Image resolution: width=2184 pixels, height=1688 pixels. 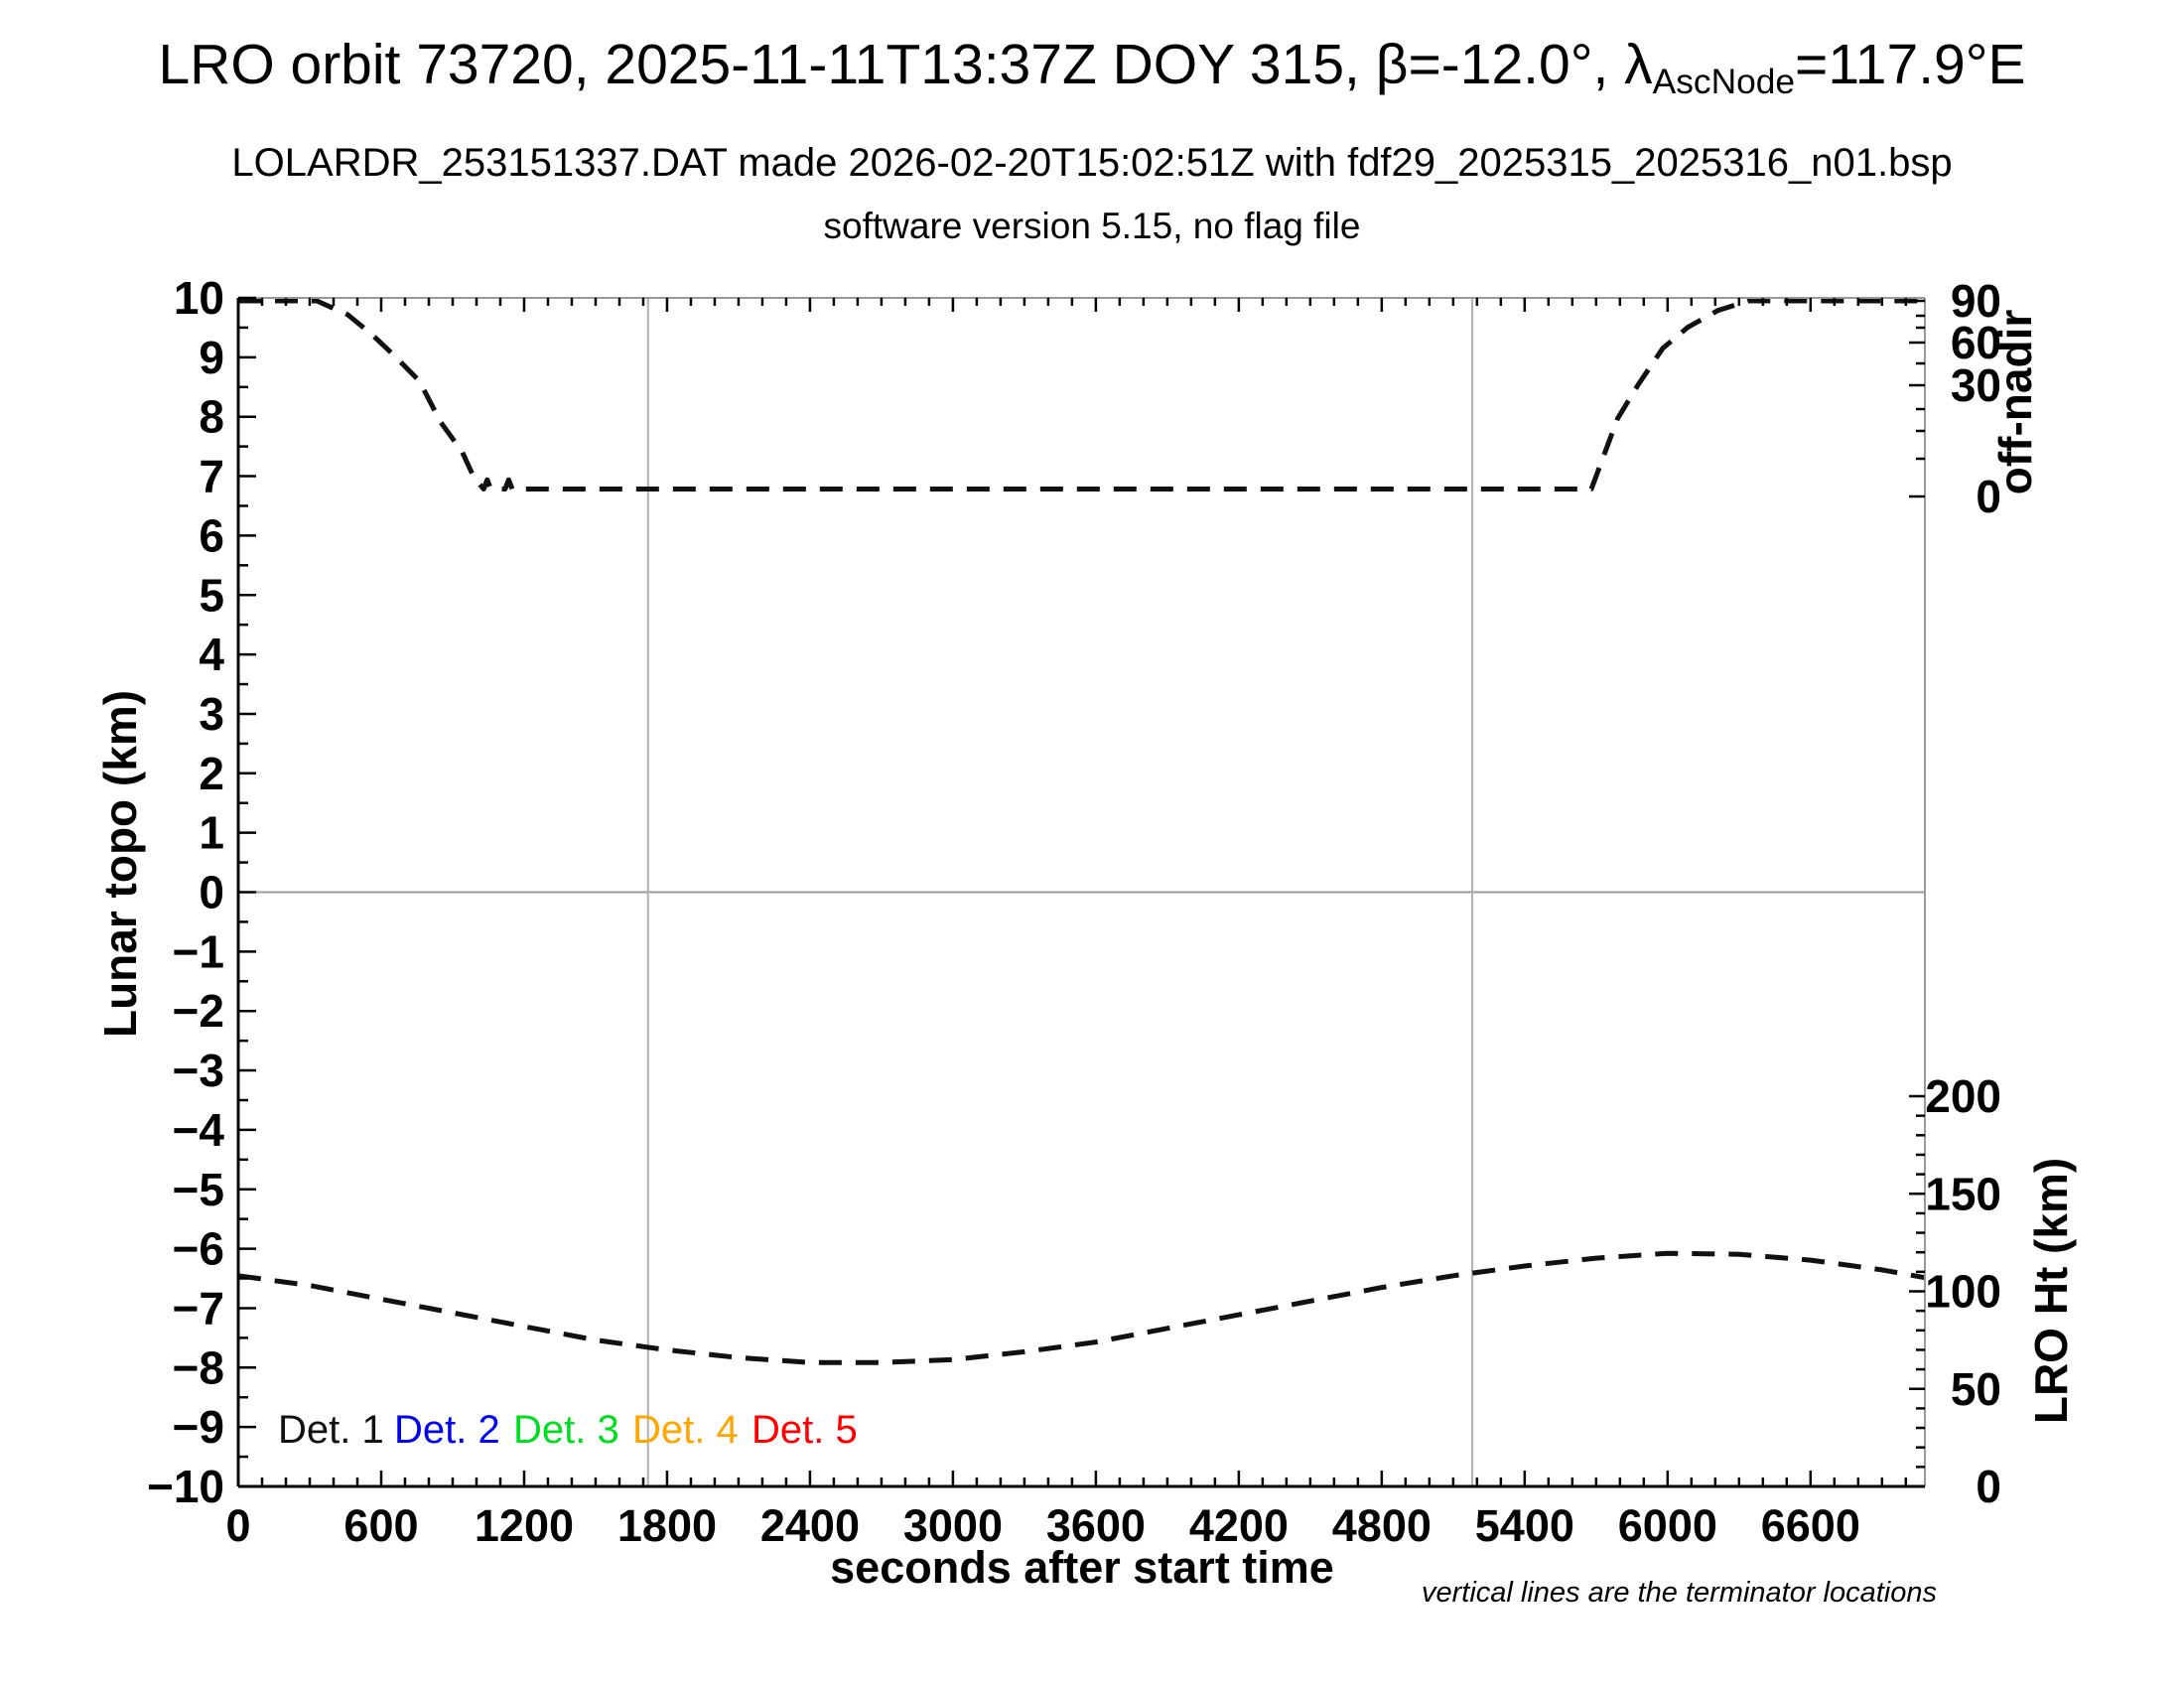 What do you see at coordinates (199, 1130) in the screenshot?
I see `left-tick-label: −4` at bounding box center [199, 1130].